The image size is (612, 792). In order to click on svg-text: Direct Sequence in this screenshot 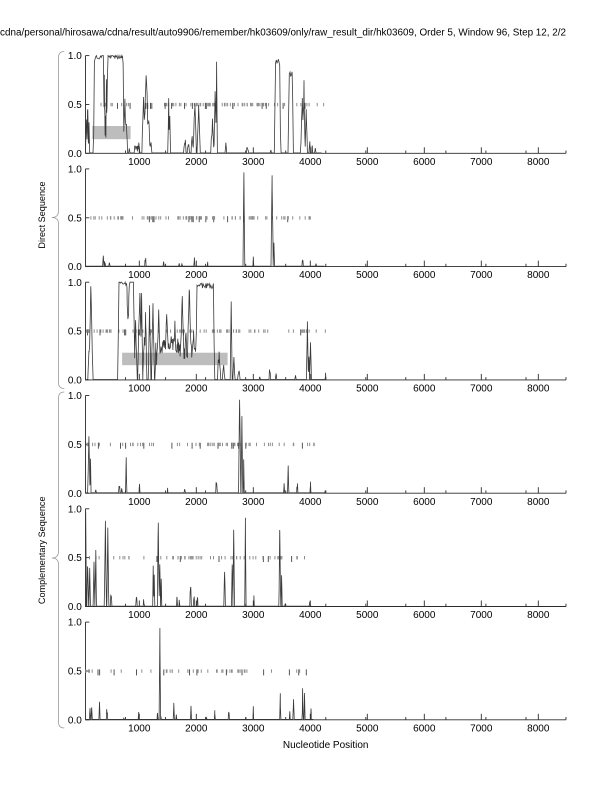, I will do `click(42, 214)`.